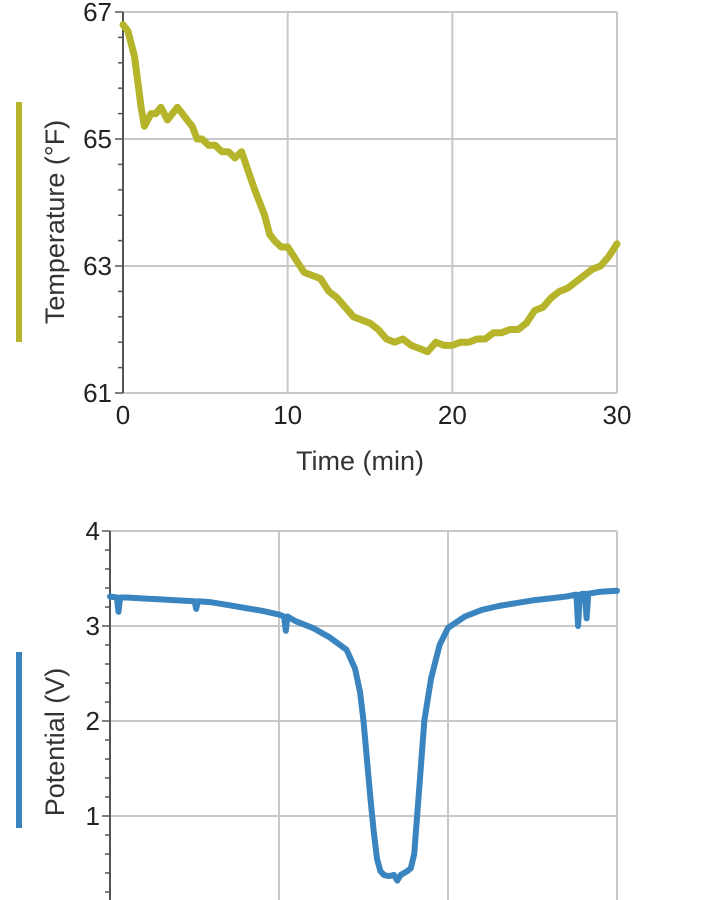 Image resolution: width=720 pixels, height=900 pixels. I want to click on y-tick-label: 3, so click(93, 626).